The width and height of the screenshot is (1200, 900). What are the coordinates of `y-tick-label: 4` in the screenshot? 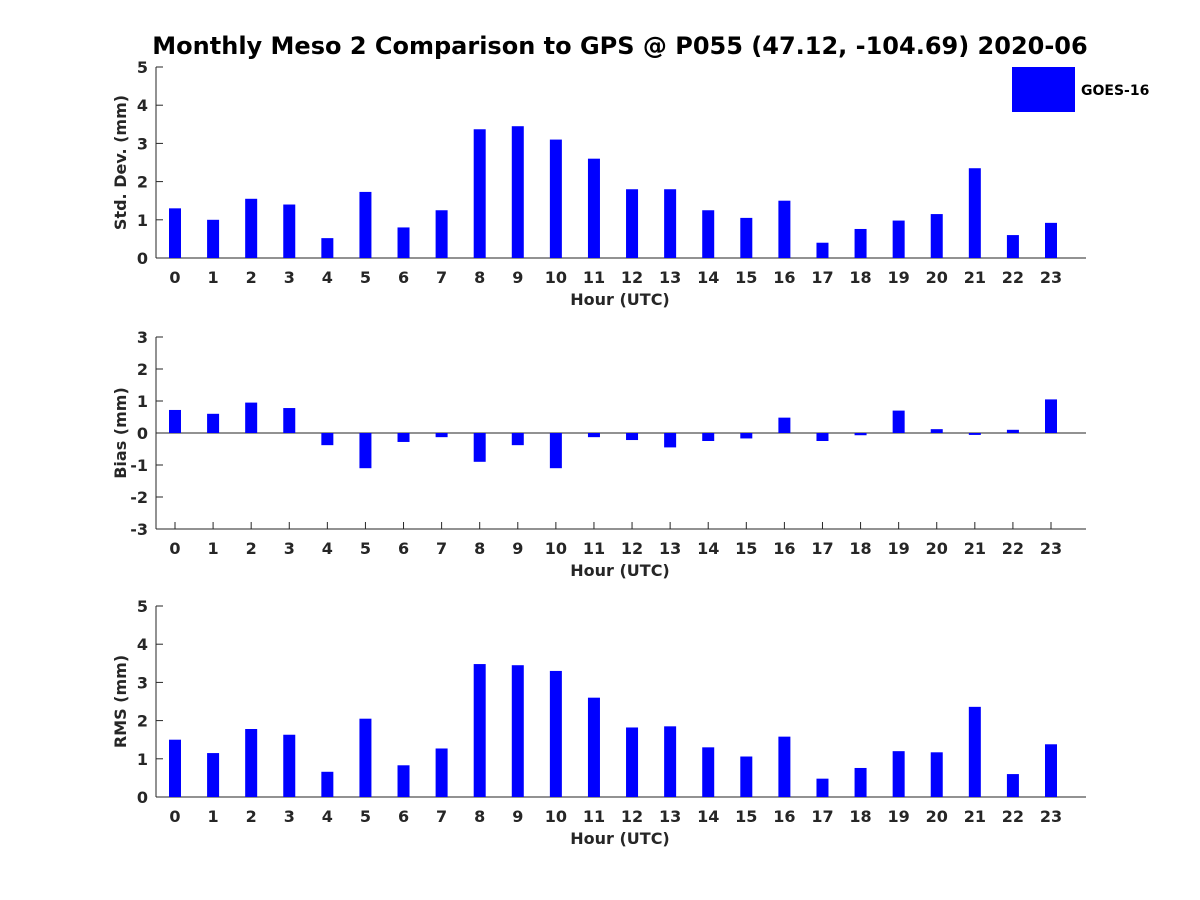 It's located at (142, 105).